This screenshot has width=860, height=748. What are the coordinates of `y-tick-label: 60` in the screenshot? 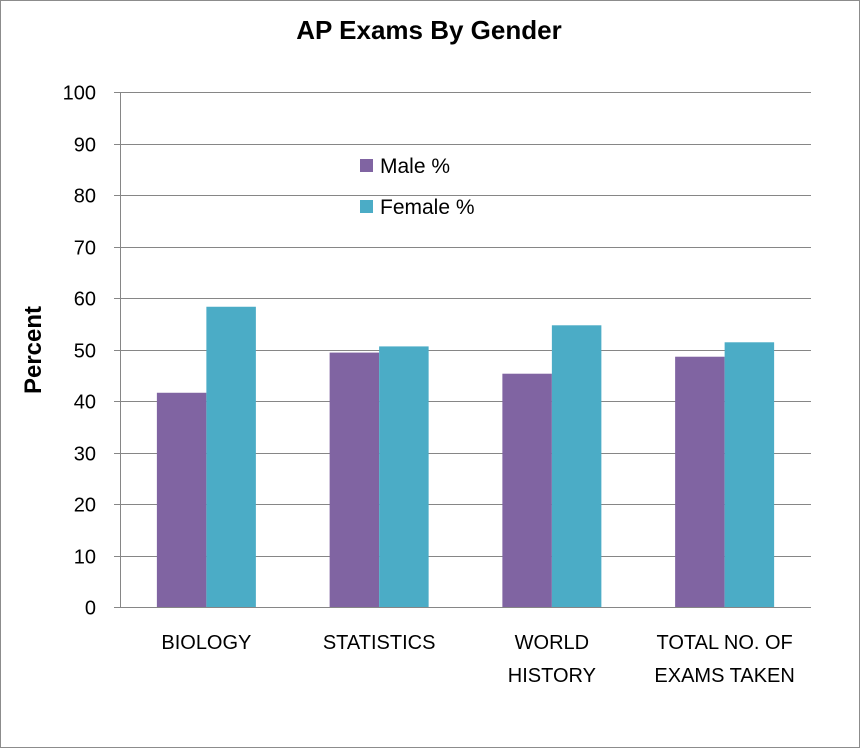 It's located at (85, 300).